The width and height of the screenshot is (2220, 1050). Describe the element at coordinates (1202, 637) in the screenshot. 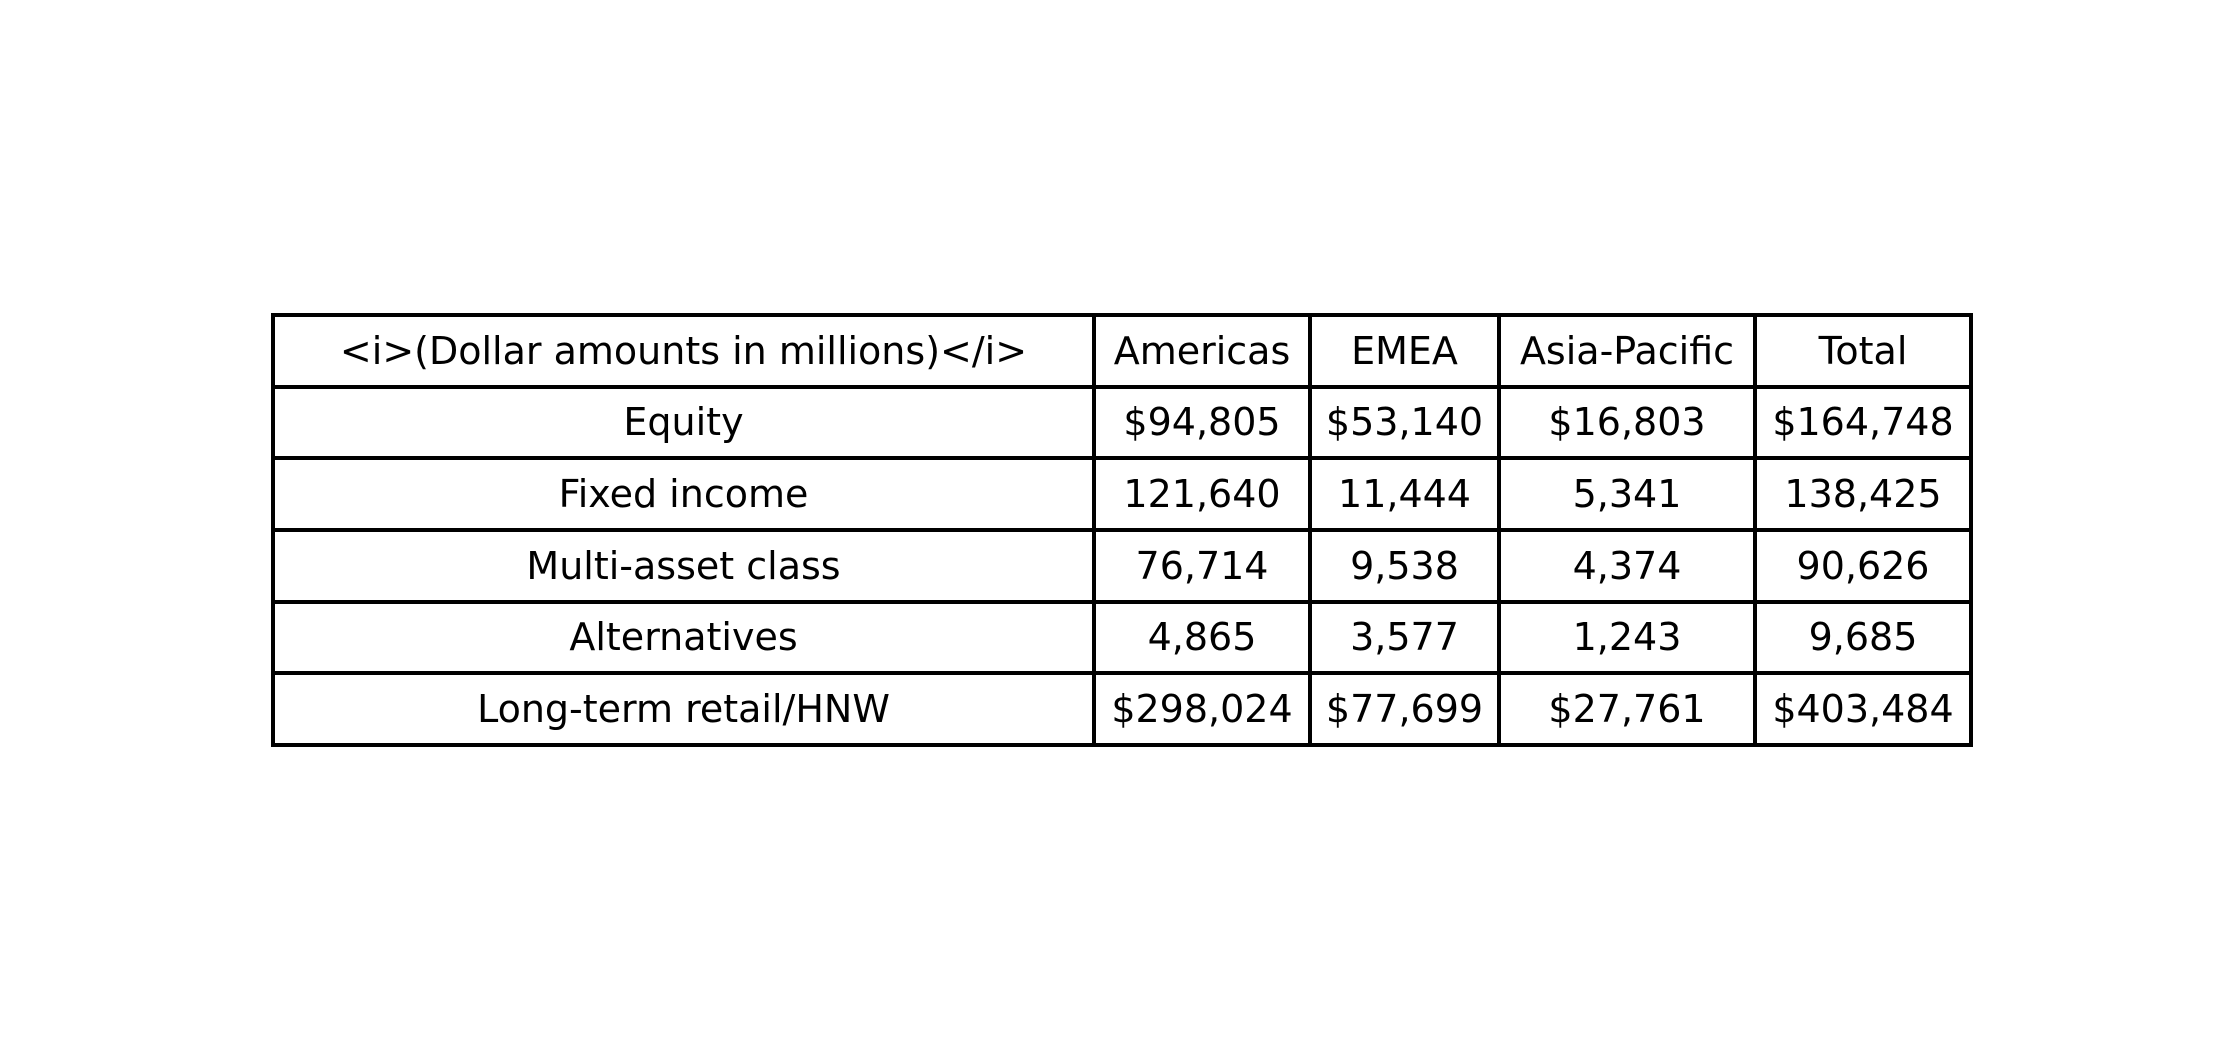

I see `cell-americas: 4,865` at that location.